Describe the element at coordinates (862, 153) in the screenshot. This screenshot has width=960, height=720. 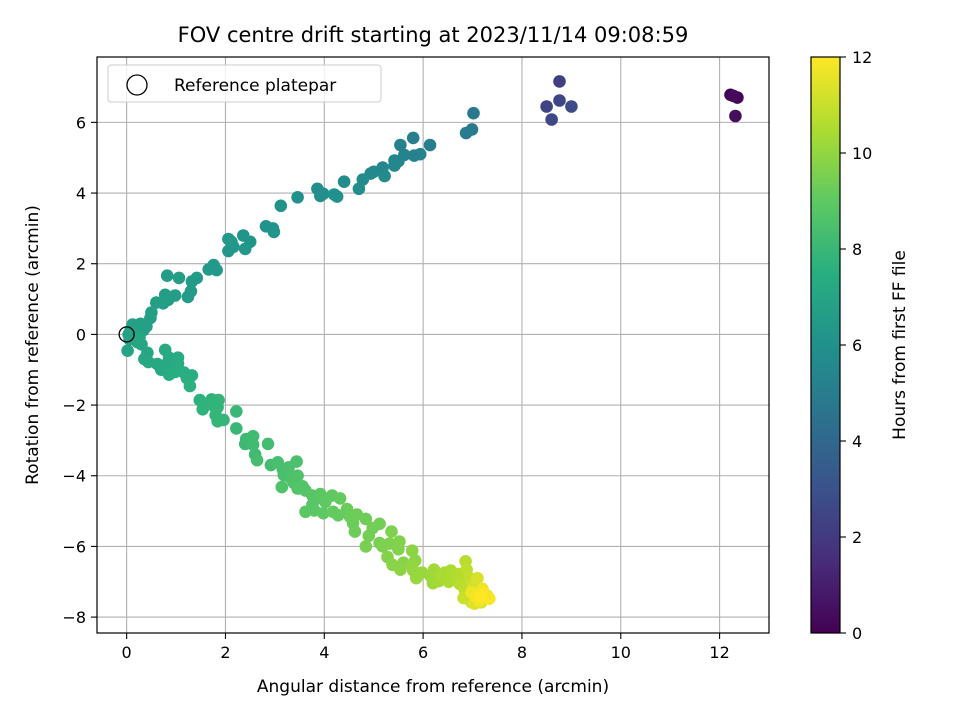
I see `colorbar-tick-label: 10` at that location.